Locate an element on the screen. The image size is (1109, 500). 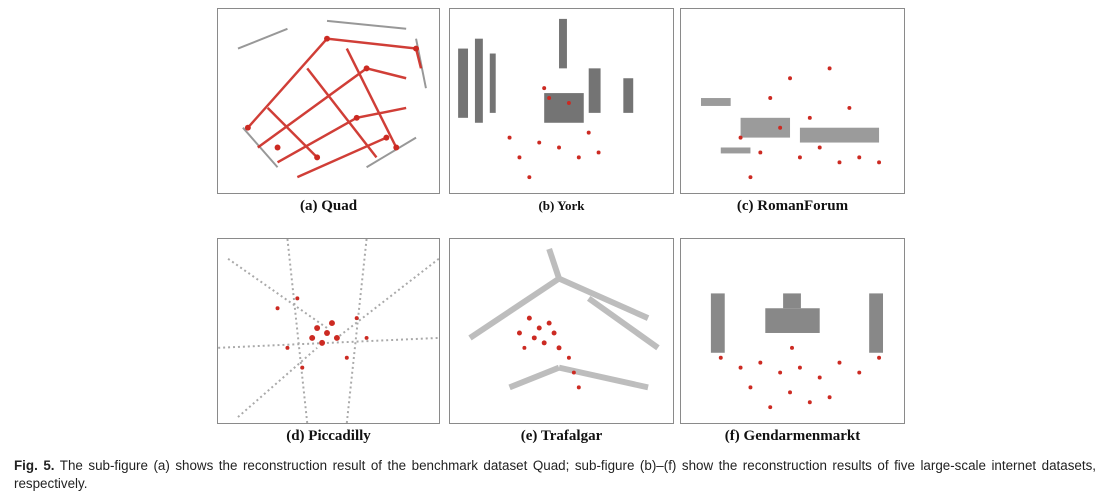
panel-label-romanforum: (c) RomanForum is located at coordinates (792, 206).